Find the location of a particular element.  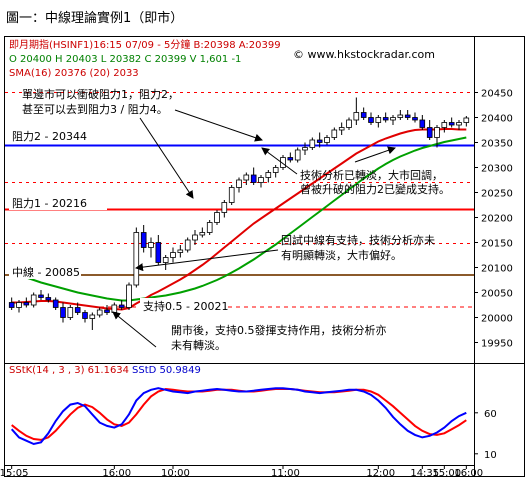

arrow-to-pullback is located at coordinates (375, 154).